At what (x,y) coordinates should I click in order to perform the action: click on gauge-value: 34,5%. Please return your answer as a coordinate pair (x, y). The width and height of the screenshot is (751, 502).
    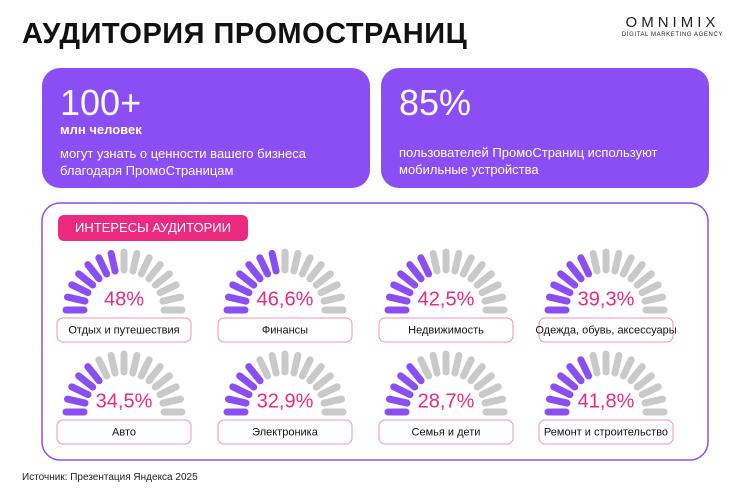
    Looking at the image, I should click on (124, 401).